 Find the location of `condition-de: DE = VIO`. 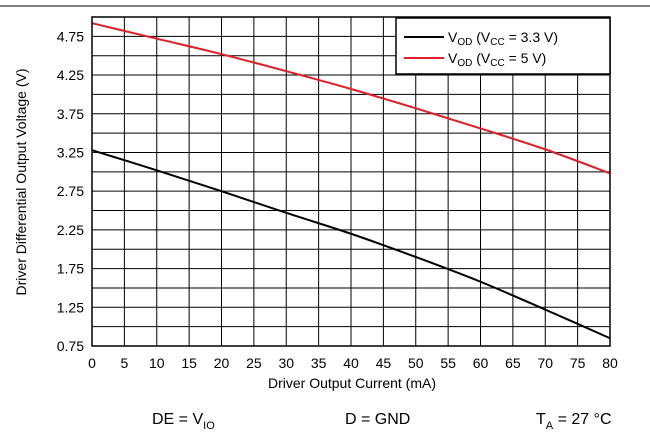

condition-de: DE = VIO is located at coordinates (183, 421).